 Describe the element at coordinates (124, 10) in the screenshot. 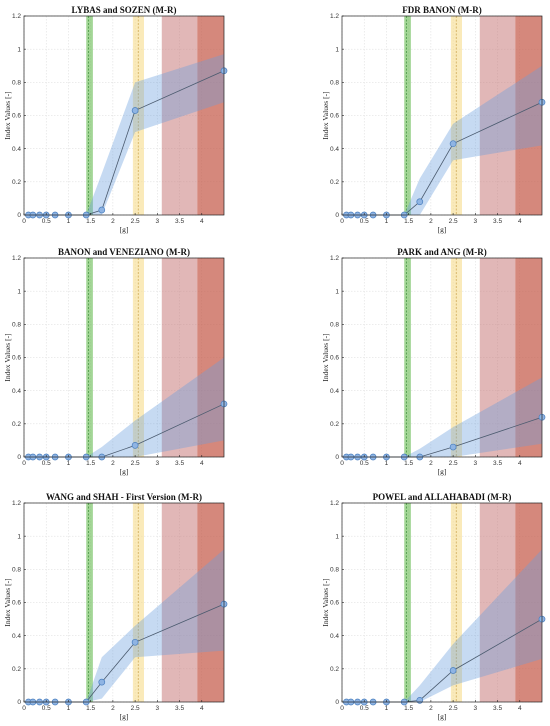

I see `chart-title: LYBAS and SOZEN (M-R)` at that location.